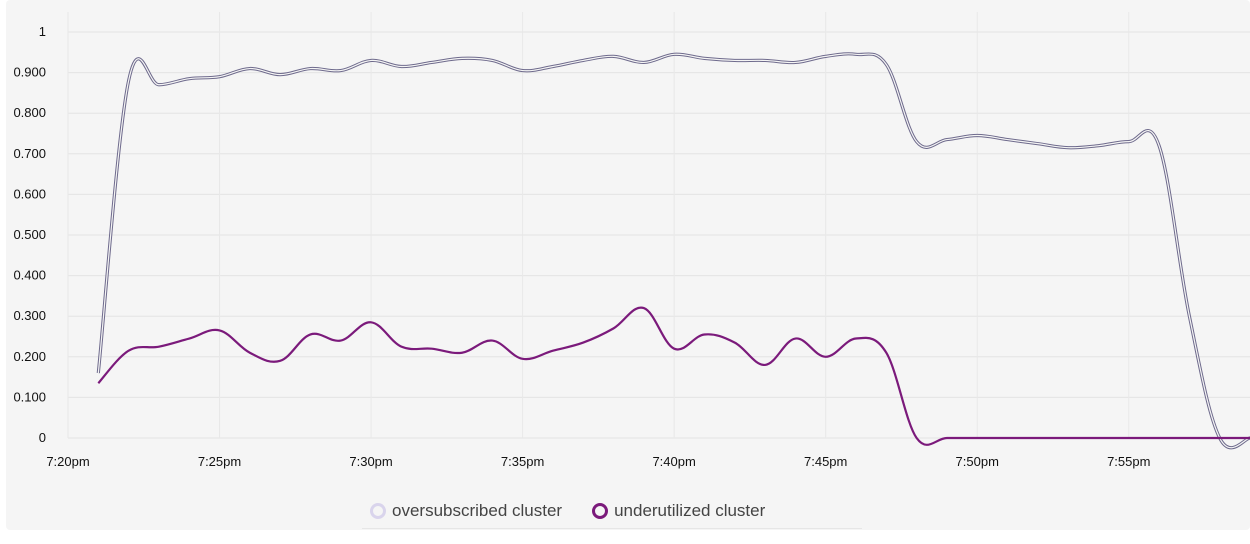 The height and width of the screenshot is (544, 1250). Describe the element at coordinates (29, 356) in the screenshot. I see `y-tick-label: 0.200` at that location.